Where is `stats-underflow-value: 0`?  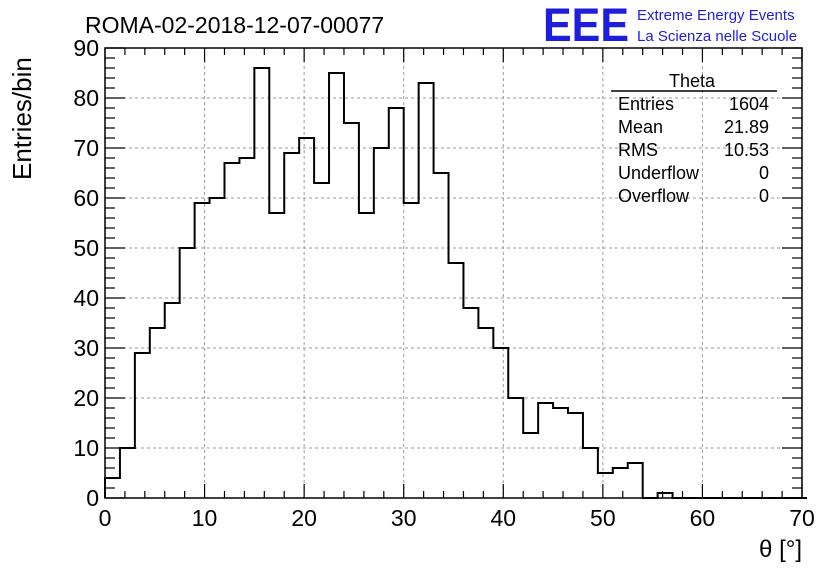 stats-underflow-value: 0 is located at coordinates (764, 173).